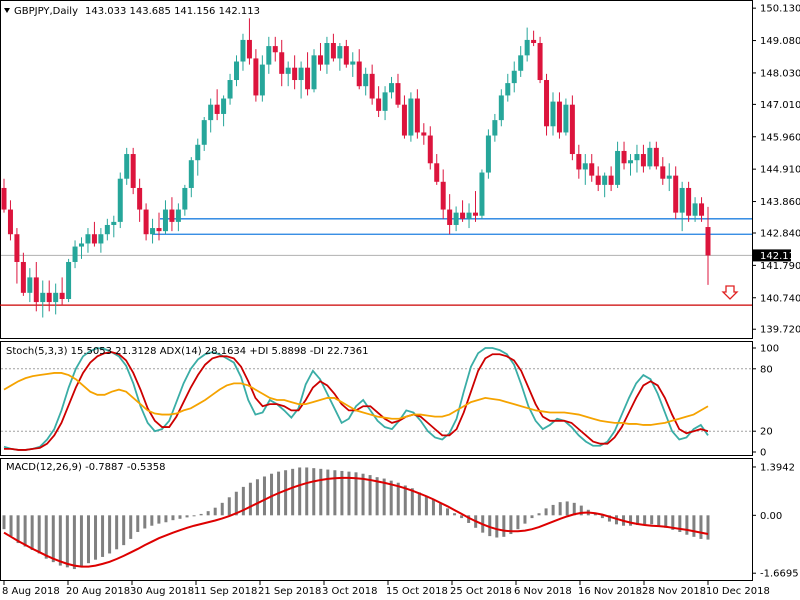 The height and width of the screenshot is (600, 800). Describe the element at coordinates (780, 330) in the screenshot. I see `price-tick-label: 139.720` at that location.